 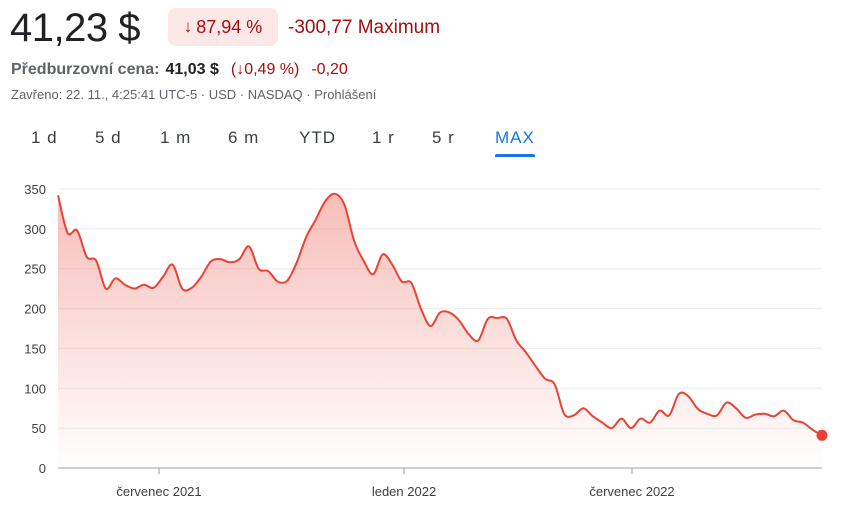 What do you see at coordinates (192, 69) in the screenshot?
I see `premarket-price: 41,03 $` at bounding box center [192, 69].